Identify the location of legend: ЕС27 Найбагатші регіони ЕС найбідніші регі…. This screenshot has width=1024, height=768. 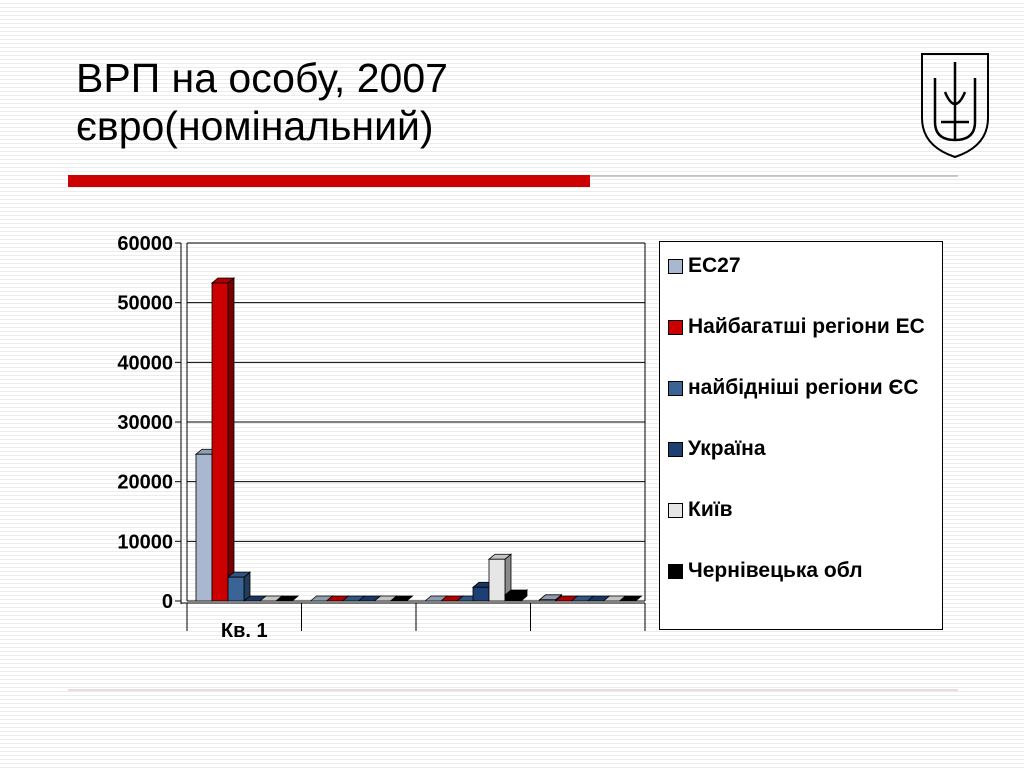
(801, 435).